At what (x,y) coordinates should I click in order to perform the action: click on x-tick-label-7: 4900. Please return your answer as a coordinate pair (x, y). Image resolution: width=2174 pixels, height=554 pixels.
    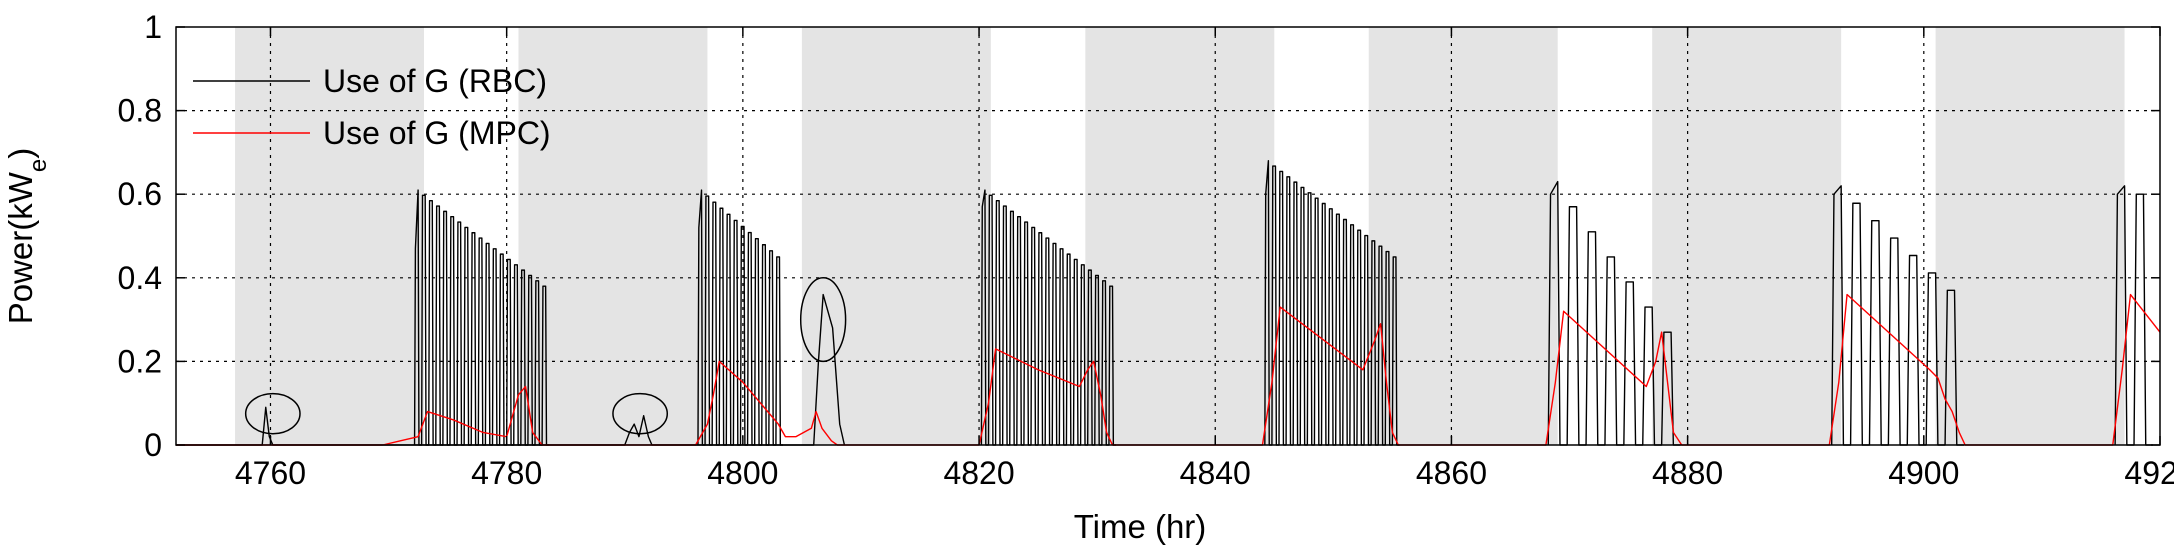
    Looking at the image, I should click on (1923, 473).